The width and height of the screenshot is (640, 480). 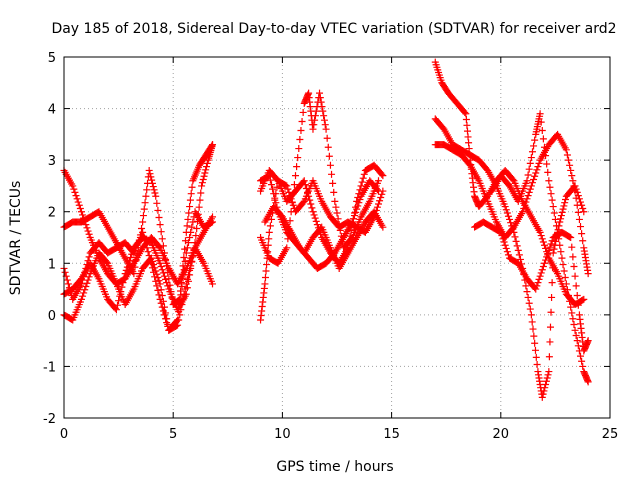 What do you see at coordinates (49, 367) in the screenshot?
I see `y-tick-label: -1` at bounding box center [49, 367].